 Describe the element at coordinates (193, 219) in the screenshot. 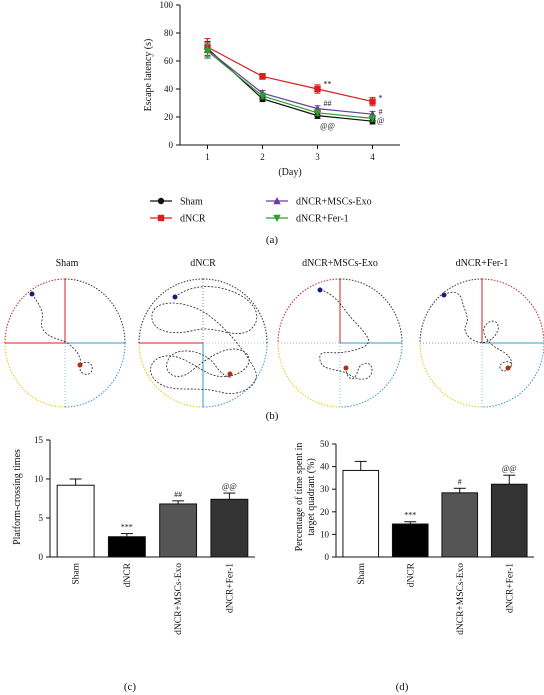

I see `legend-label: dNCR` at that location.